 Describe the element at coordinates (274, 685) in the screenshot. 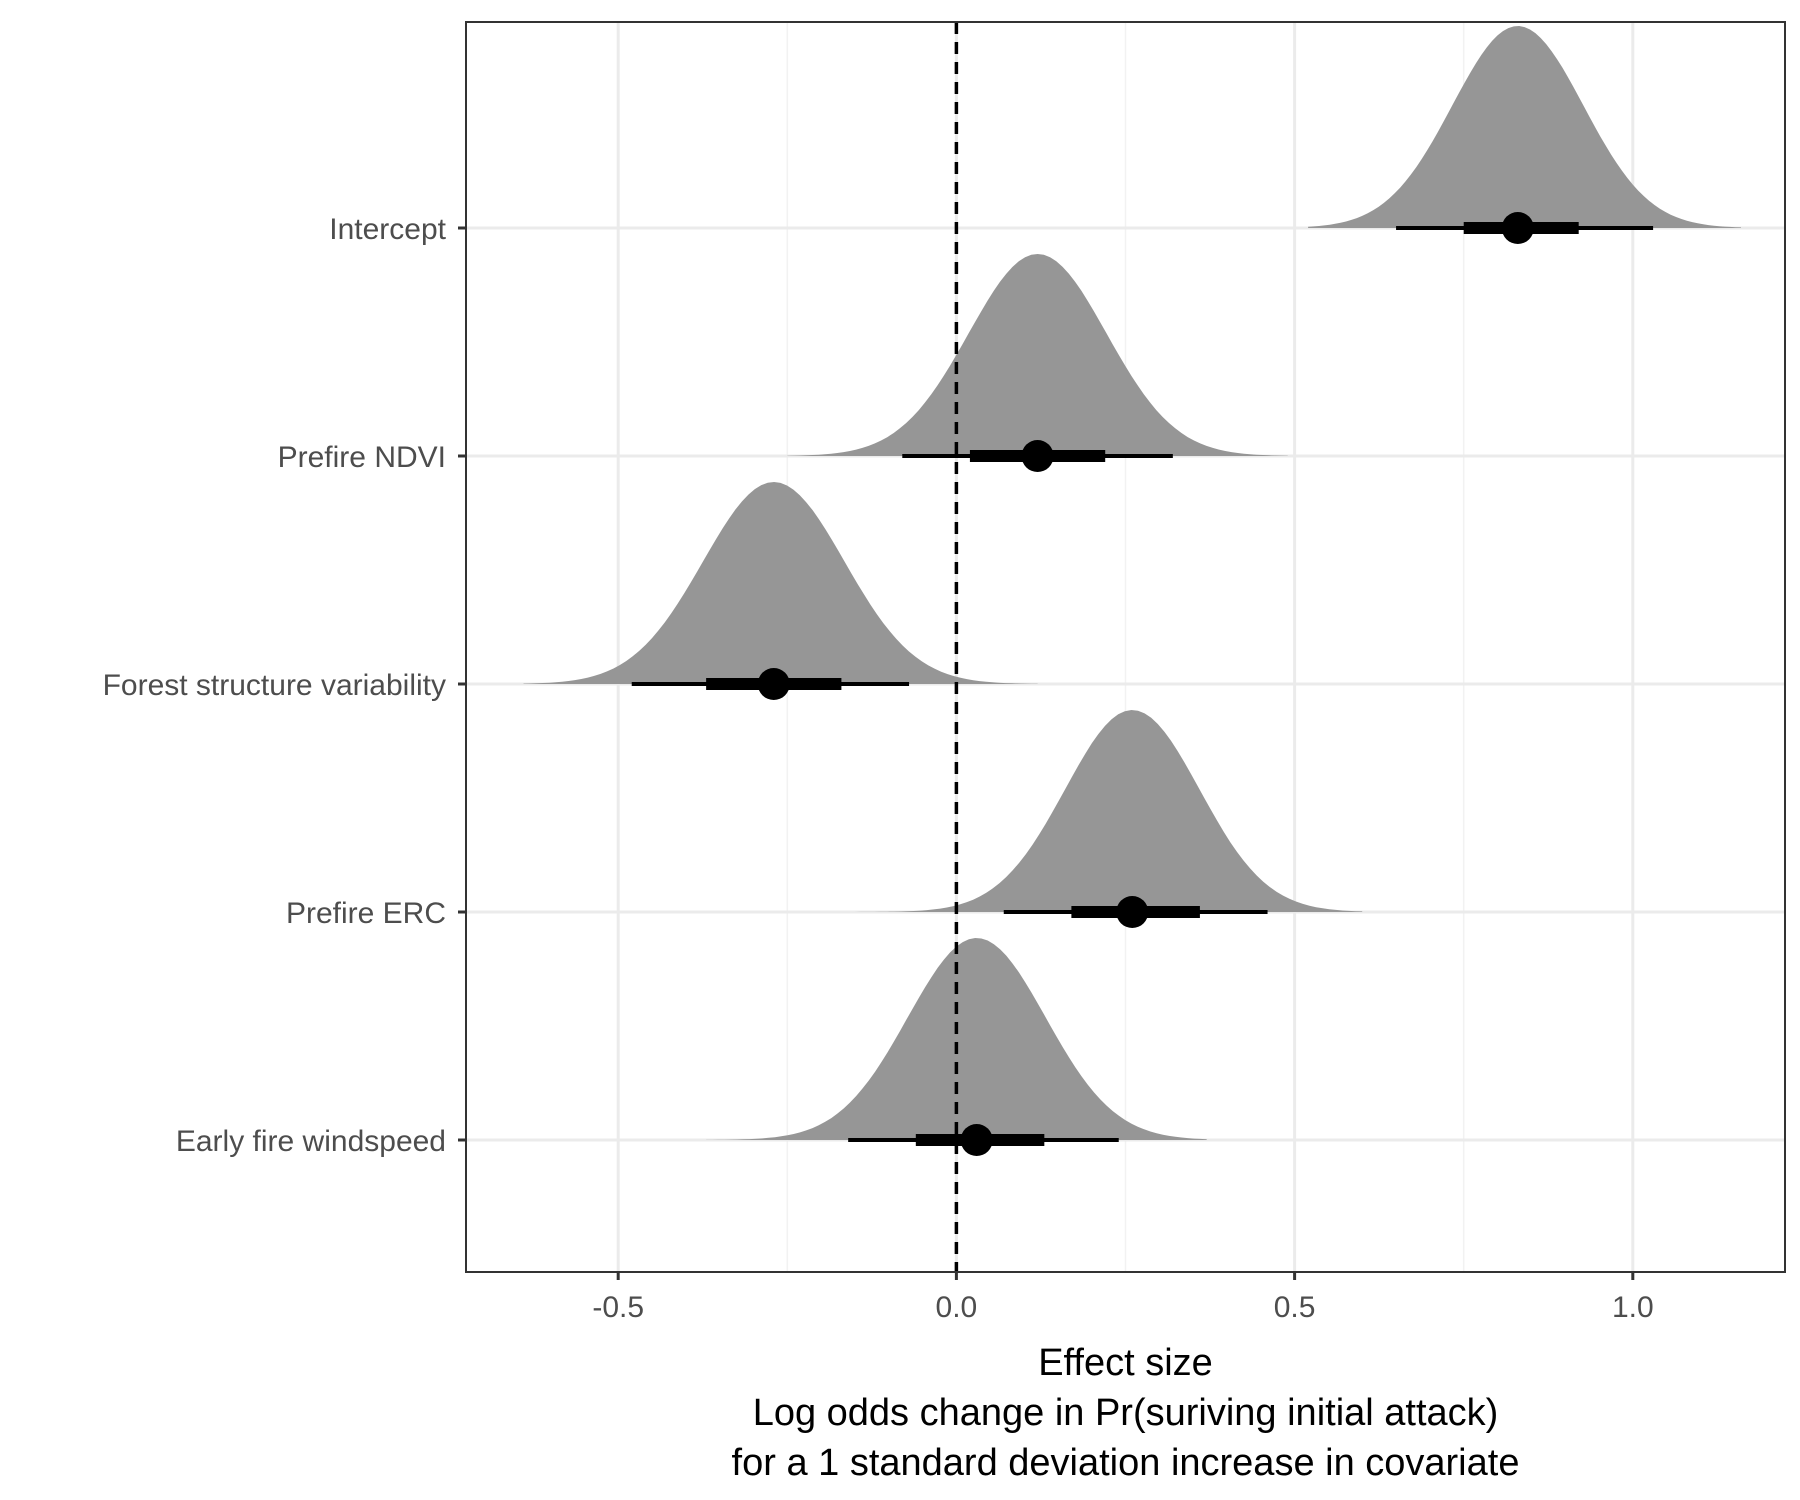

I see `y-tick-label: Forest structure variability` at that location.